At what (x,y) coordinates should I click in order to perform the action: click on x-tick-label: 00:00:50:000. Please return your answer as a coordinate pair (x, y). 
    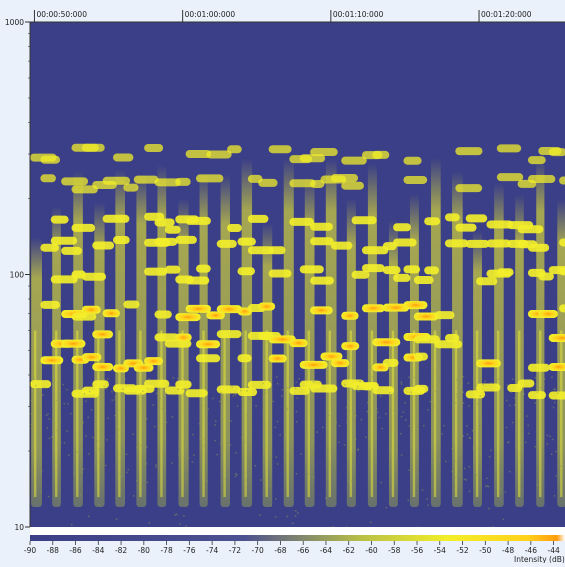
    Looking at the image, I should click on (61, 14).